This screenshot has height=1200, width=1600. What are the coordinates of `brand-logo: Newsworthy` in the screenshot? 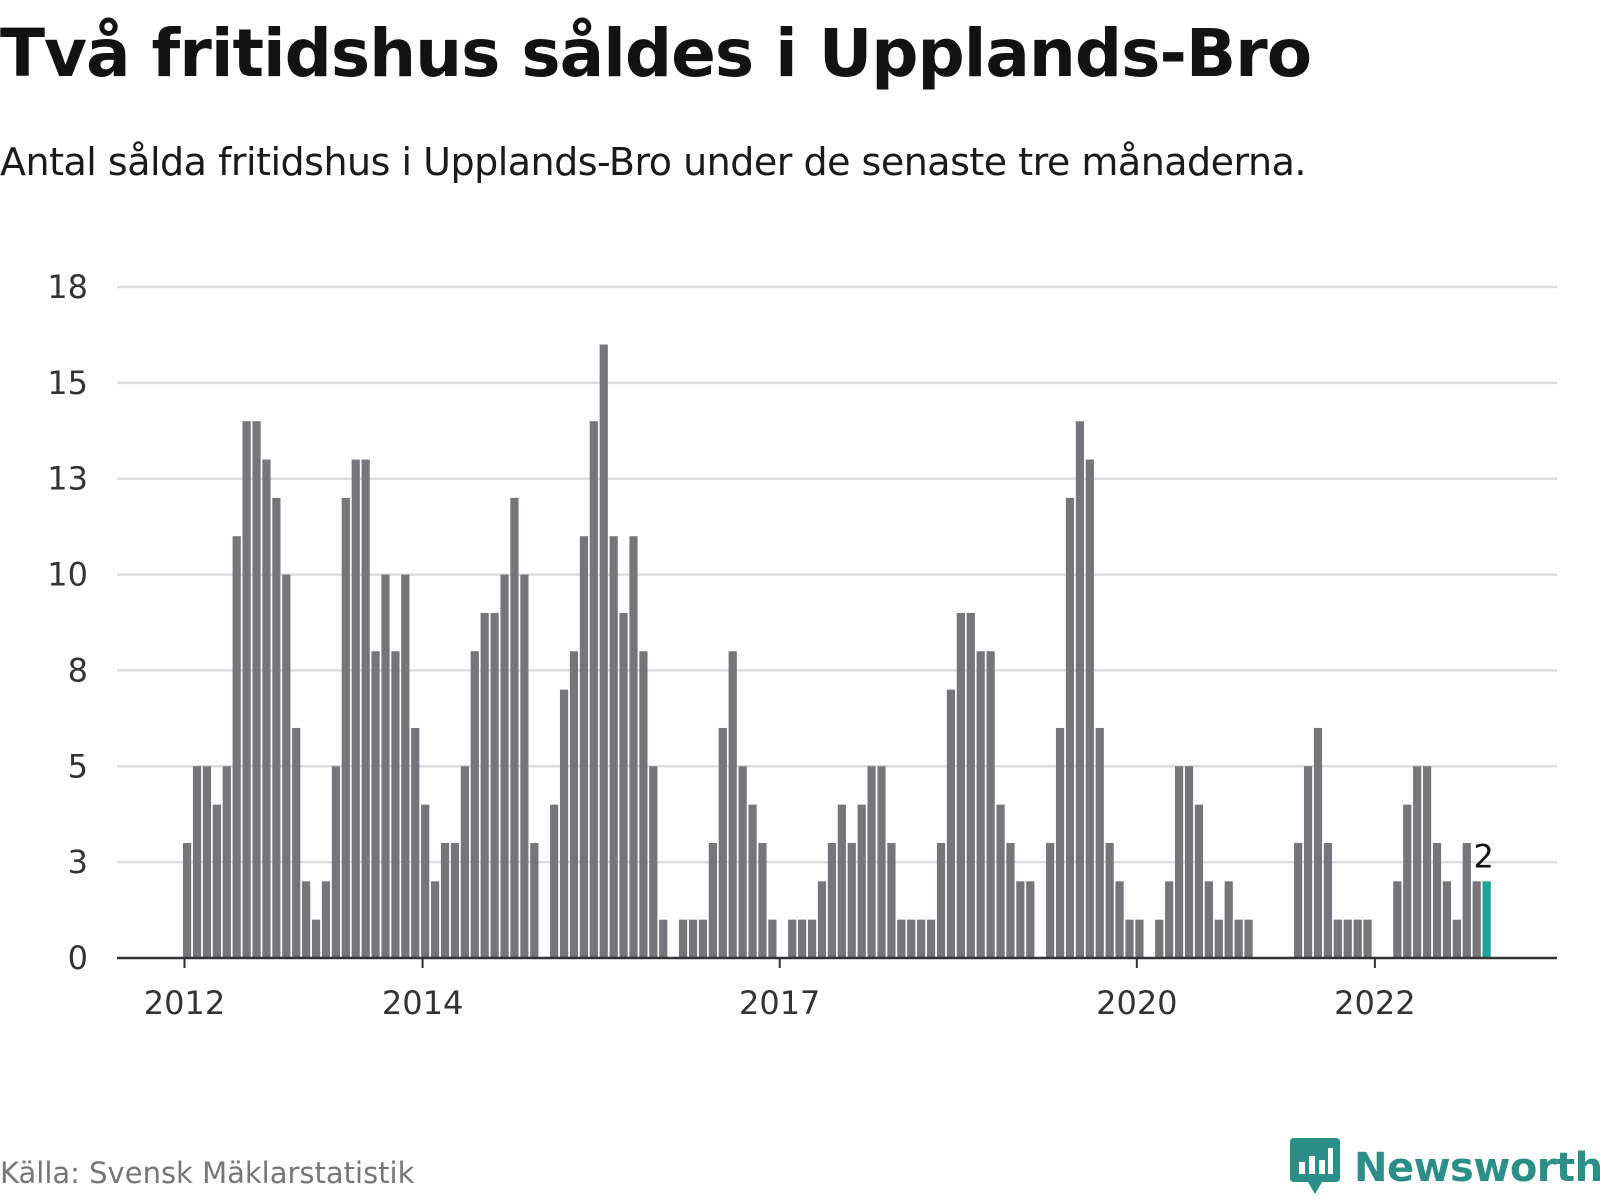 It's located at (1445, 1168).